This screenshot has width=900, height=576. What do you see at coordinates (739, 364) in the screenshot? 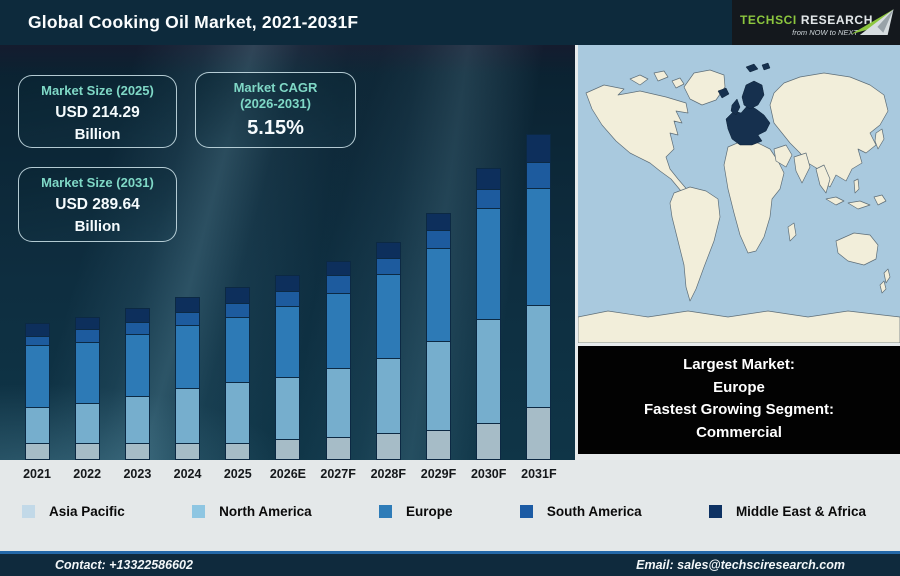
I see `callout-line: Largest Market:` at bounding box center [739, 364].